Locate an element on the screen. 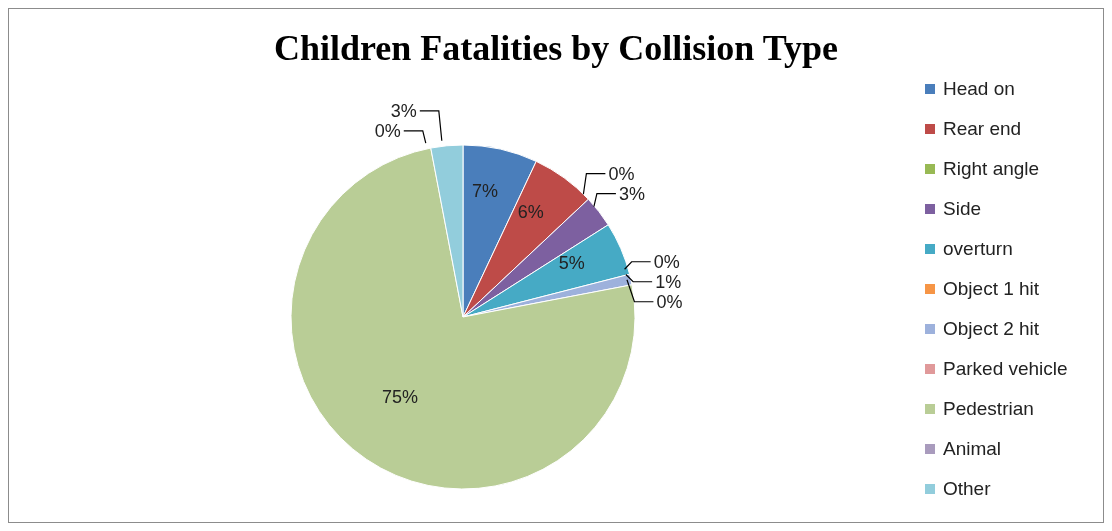 The image size is (1112, 531). legend-label: Object 2 hit is located at coordinates (991, 329).